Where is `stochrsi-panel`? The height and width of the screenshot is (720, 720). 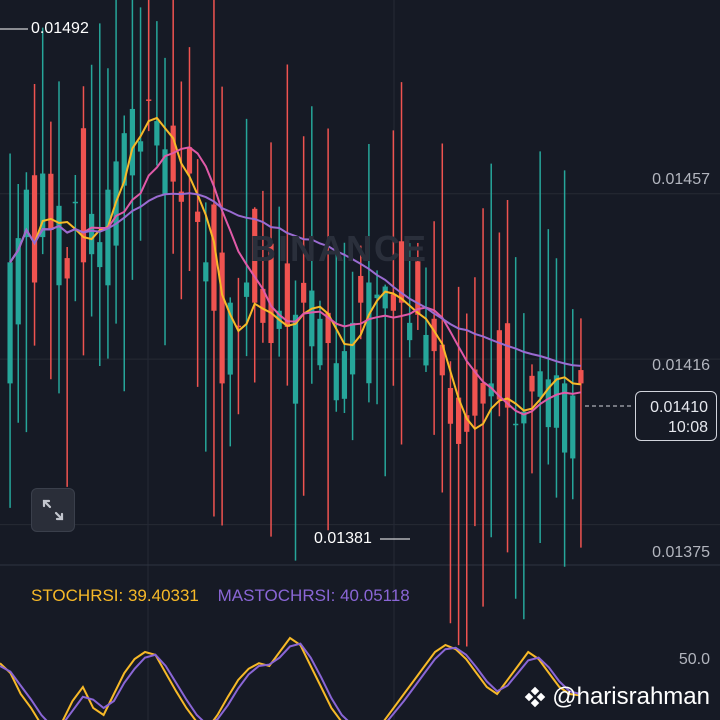 stochrsi-panel is located at coordinates (290, 678).